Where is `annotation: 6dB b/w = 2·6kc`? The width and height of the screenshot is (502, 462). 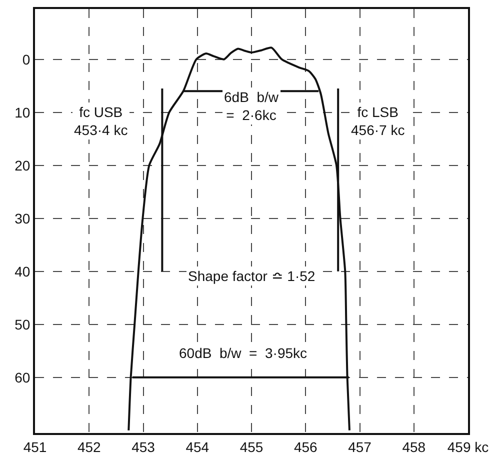 annotation: 6dB b/w = 2·6kc is located at coordinates (252, 106).